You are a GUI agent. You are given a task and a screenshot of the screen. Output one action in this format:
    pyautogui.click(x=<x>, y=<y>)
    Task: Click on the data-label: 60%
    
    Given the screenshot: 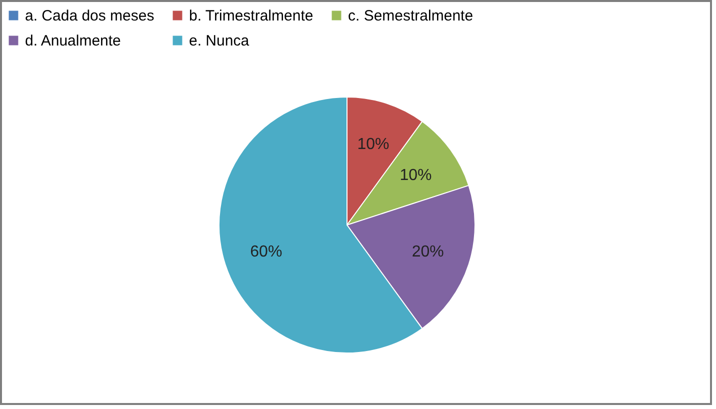 What is the action you would take?
    pyautogui.click(x=266, y=251)
    